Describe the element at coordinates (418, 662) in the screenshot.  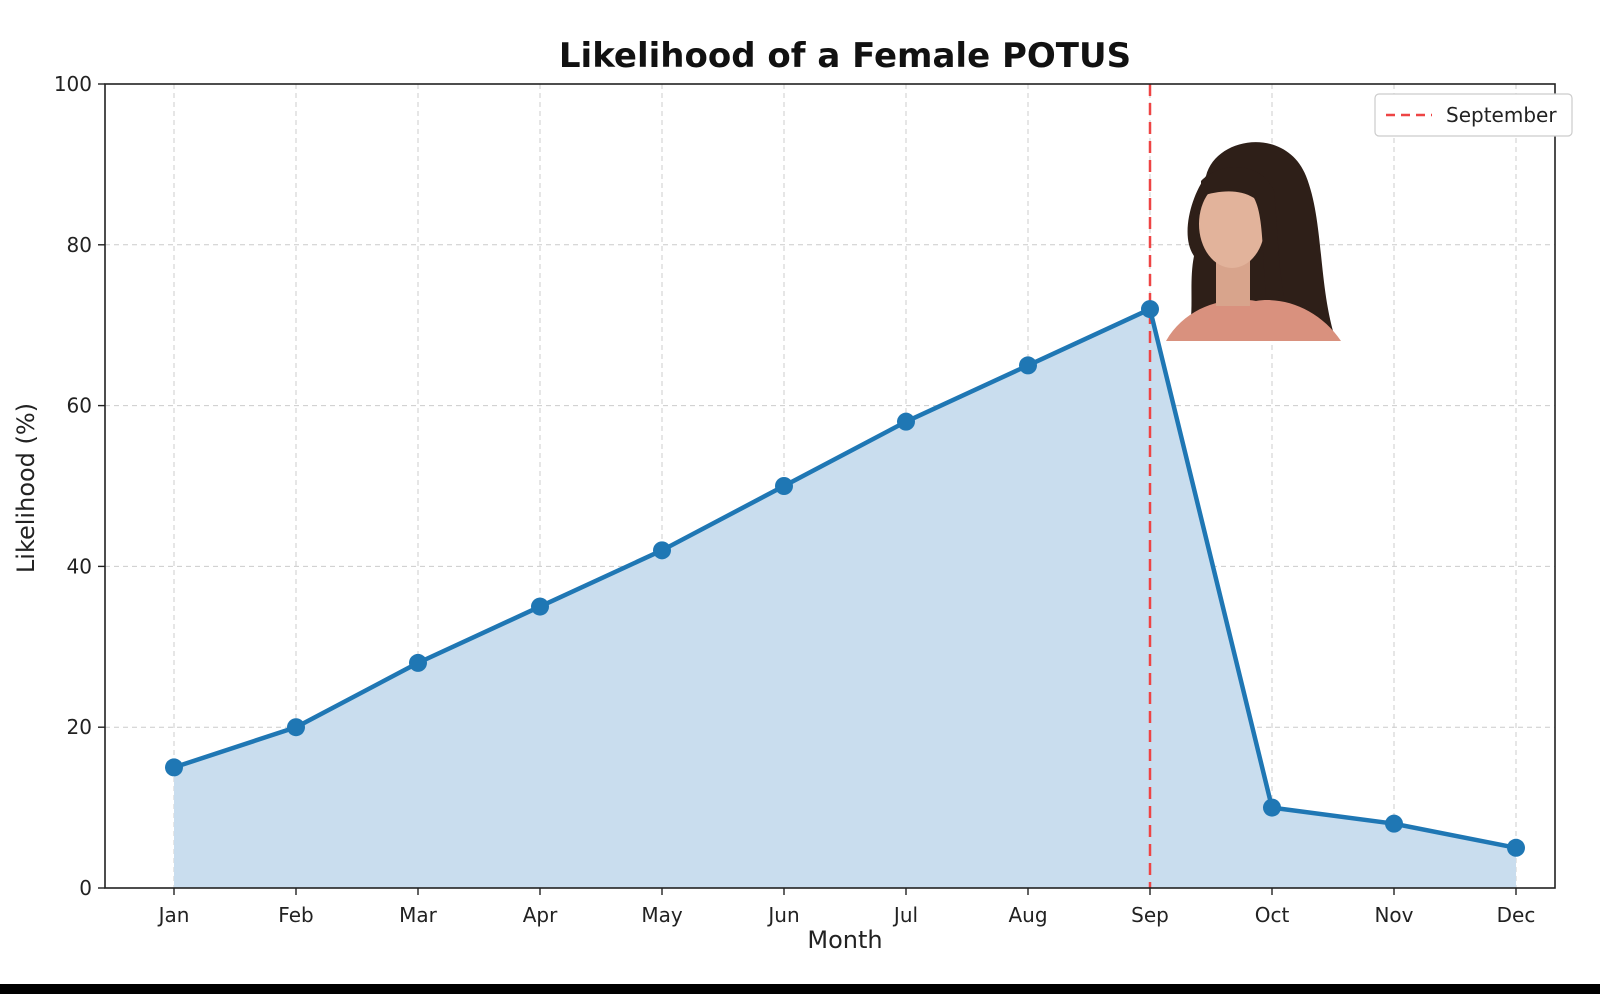
I see `data-point-mar` at that location.